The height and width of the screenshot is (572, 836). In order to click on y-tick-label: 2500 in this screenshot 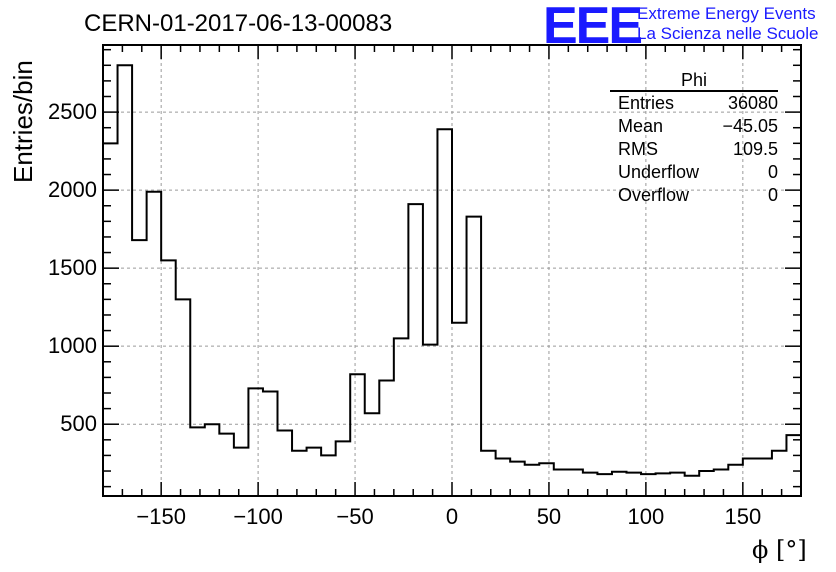, I will do `click(72, 112)`.